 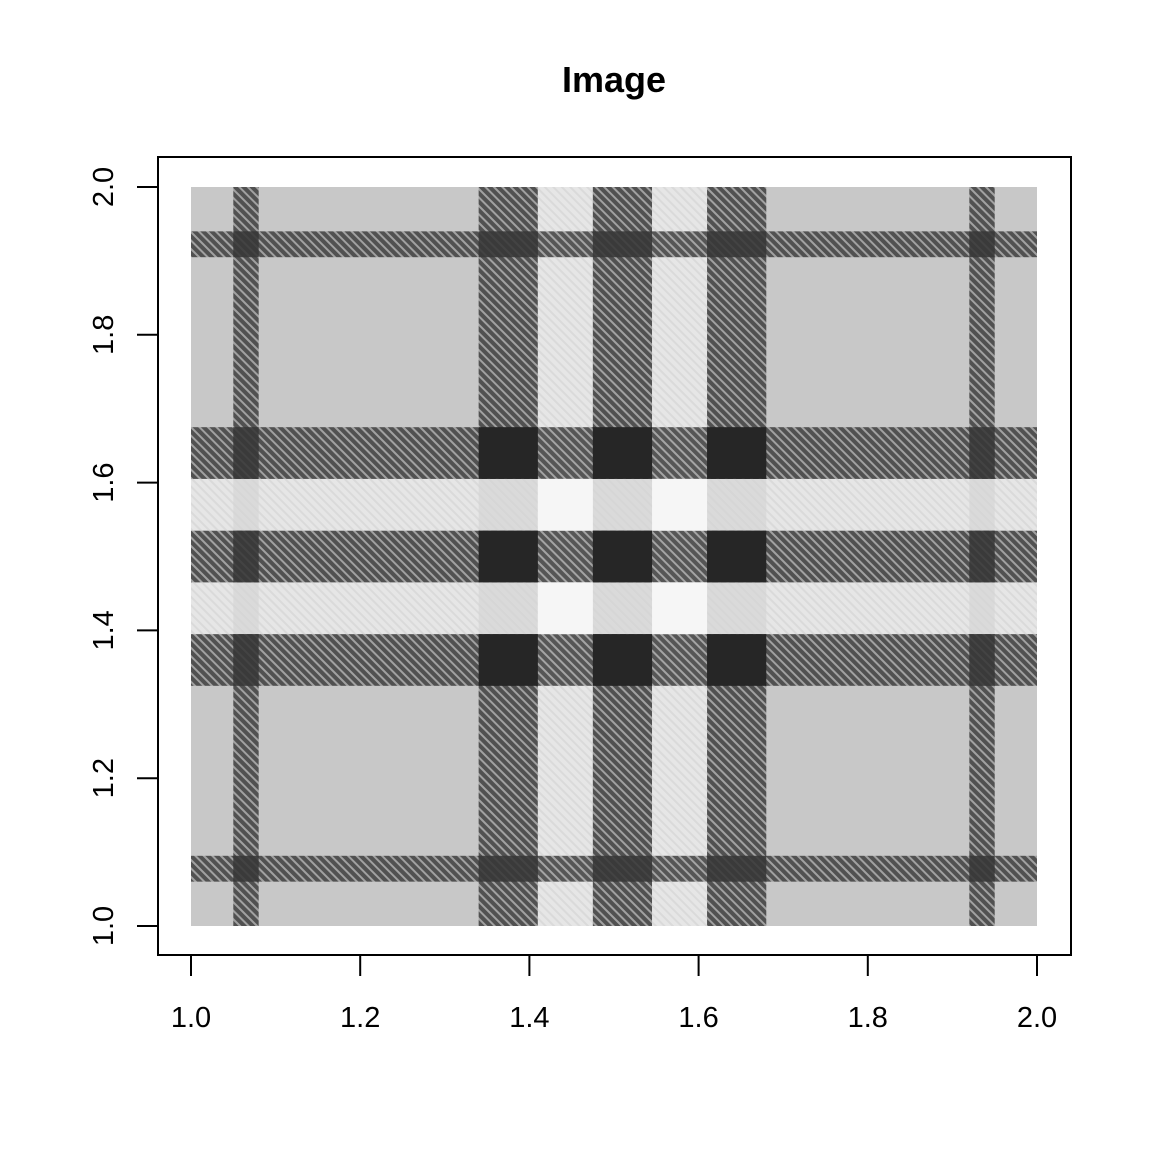 I want to click on x-tick-label: 1.6, so click(x=698, y=1018).